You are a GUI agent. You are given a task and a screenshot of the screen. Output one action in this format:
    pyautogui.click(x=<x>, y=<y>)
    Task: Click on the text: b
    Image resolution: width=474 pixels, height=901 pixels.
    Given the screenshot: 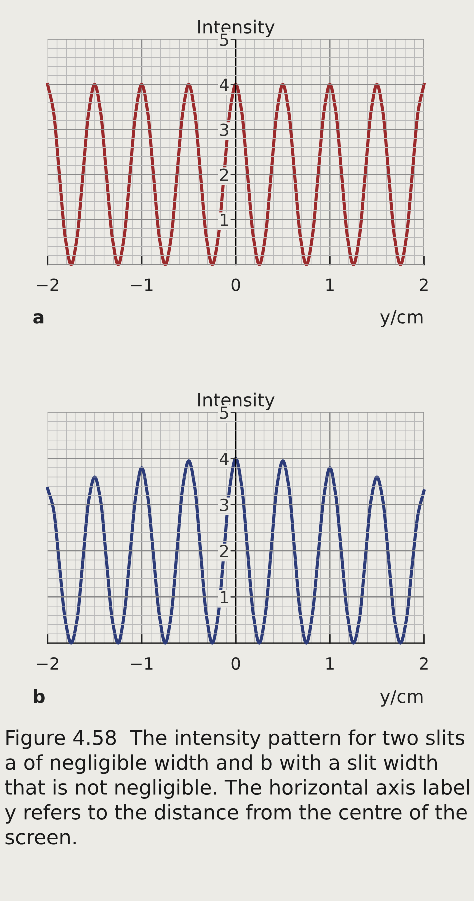 What is the action you would take?
    pyautogui.click(x=39, y=696)
    